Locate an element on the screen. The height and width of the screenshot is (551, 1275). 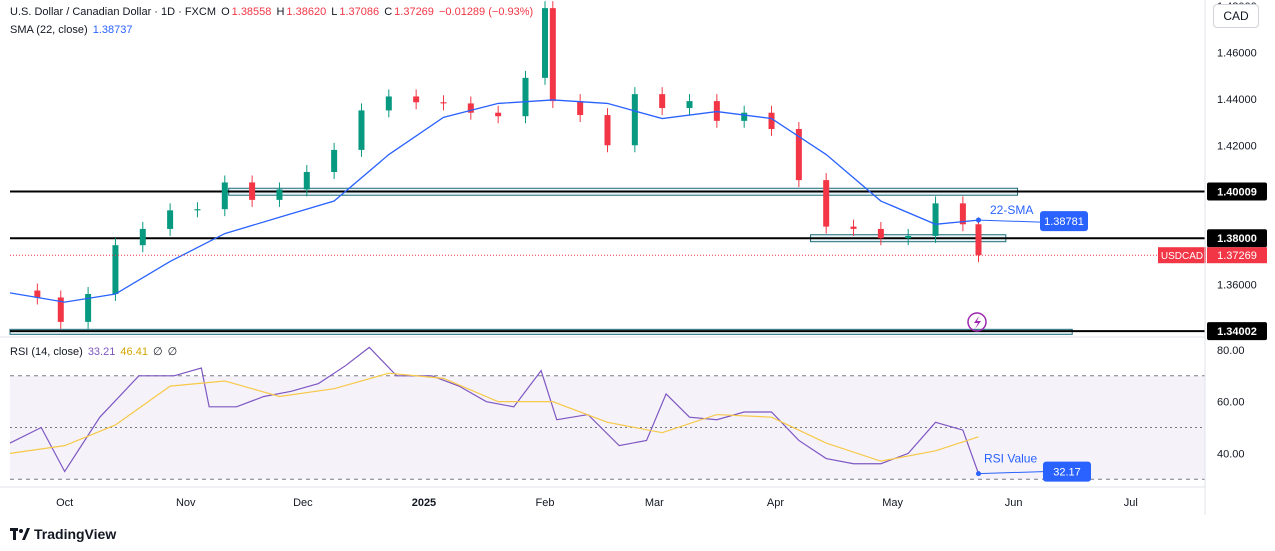
level-label: 1.38000 is located at coordinates (1237, 239).